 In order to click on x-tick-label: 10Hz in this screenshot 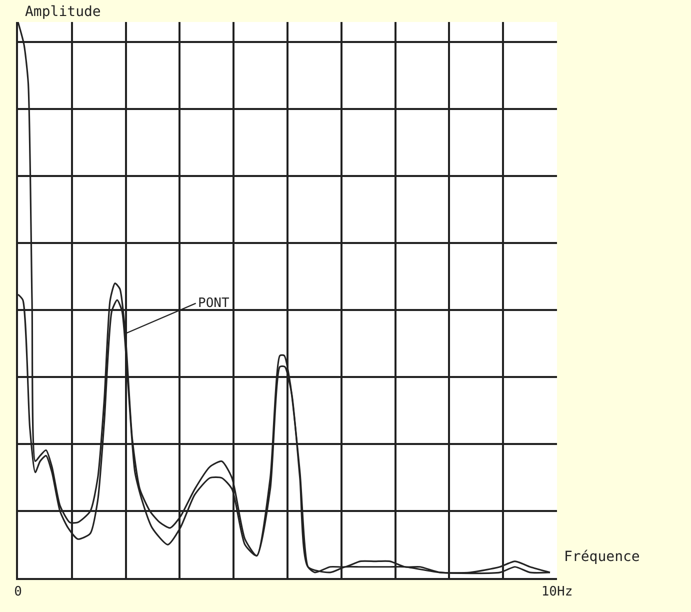, I will do `click(557, 592)`.